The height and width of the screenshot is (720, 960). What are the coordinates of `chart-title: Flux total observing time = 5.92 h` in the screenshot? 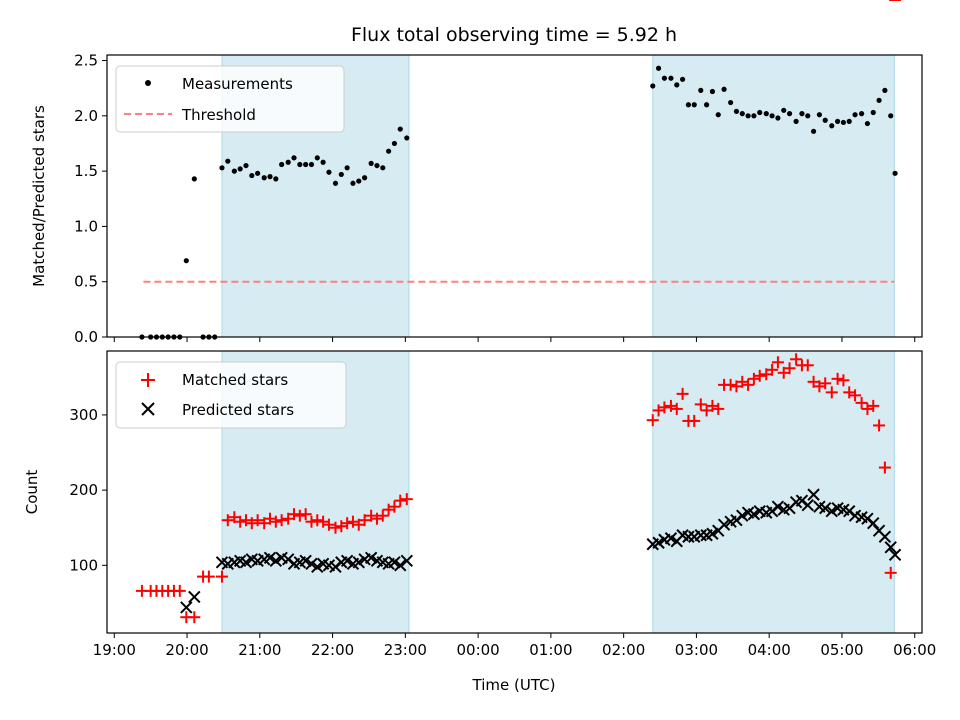 It's located at (514, 35).